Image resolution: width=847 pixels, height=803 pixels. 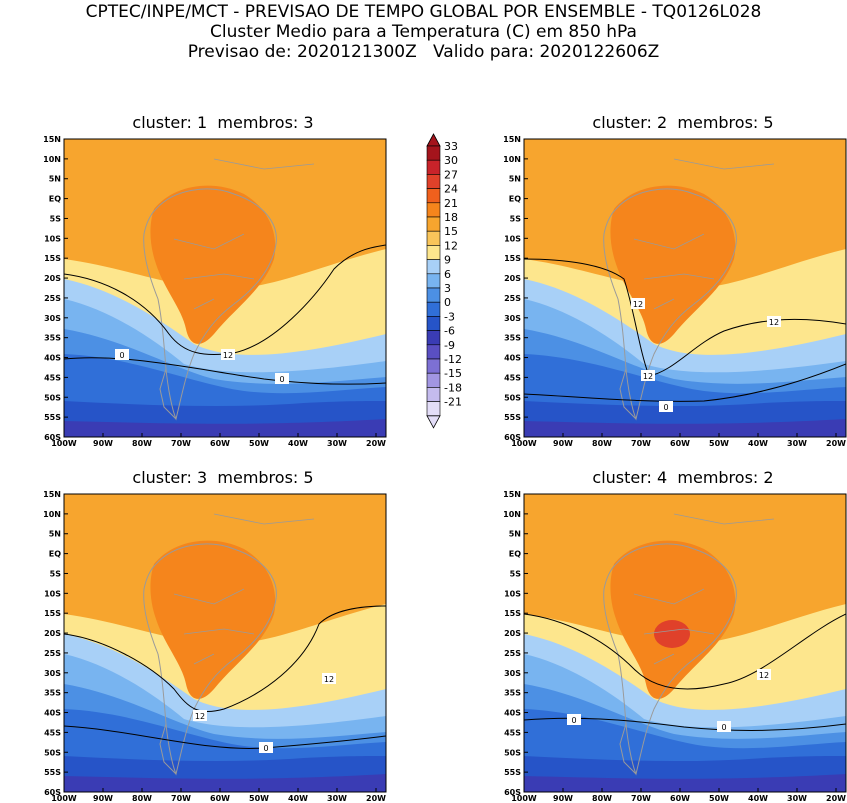 What do you see at coordinates (602, 443) in the screenshot?
I see `lon-tick-label: 80W` at bounding box center [602, 443].